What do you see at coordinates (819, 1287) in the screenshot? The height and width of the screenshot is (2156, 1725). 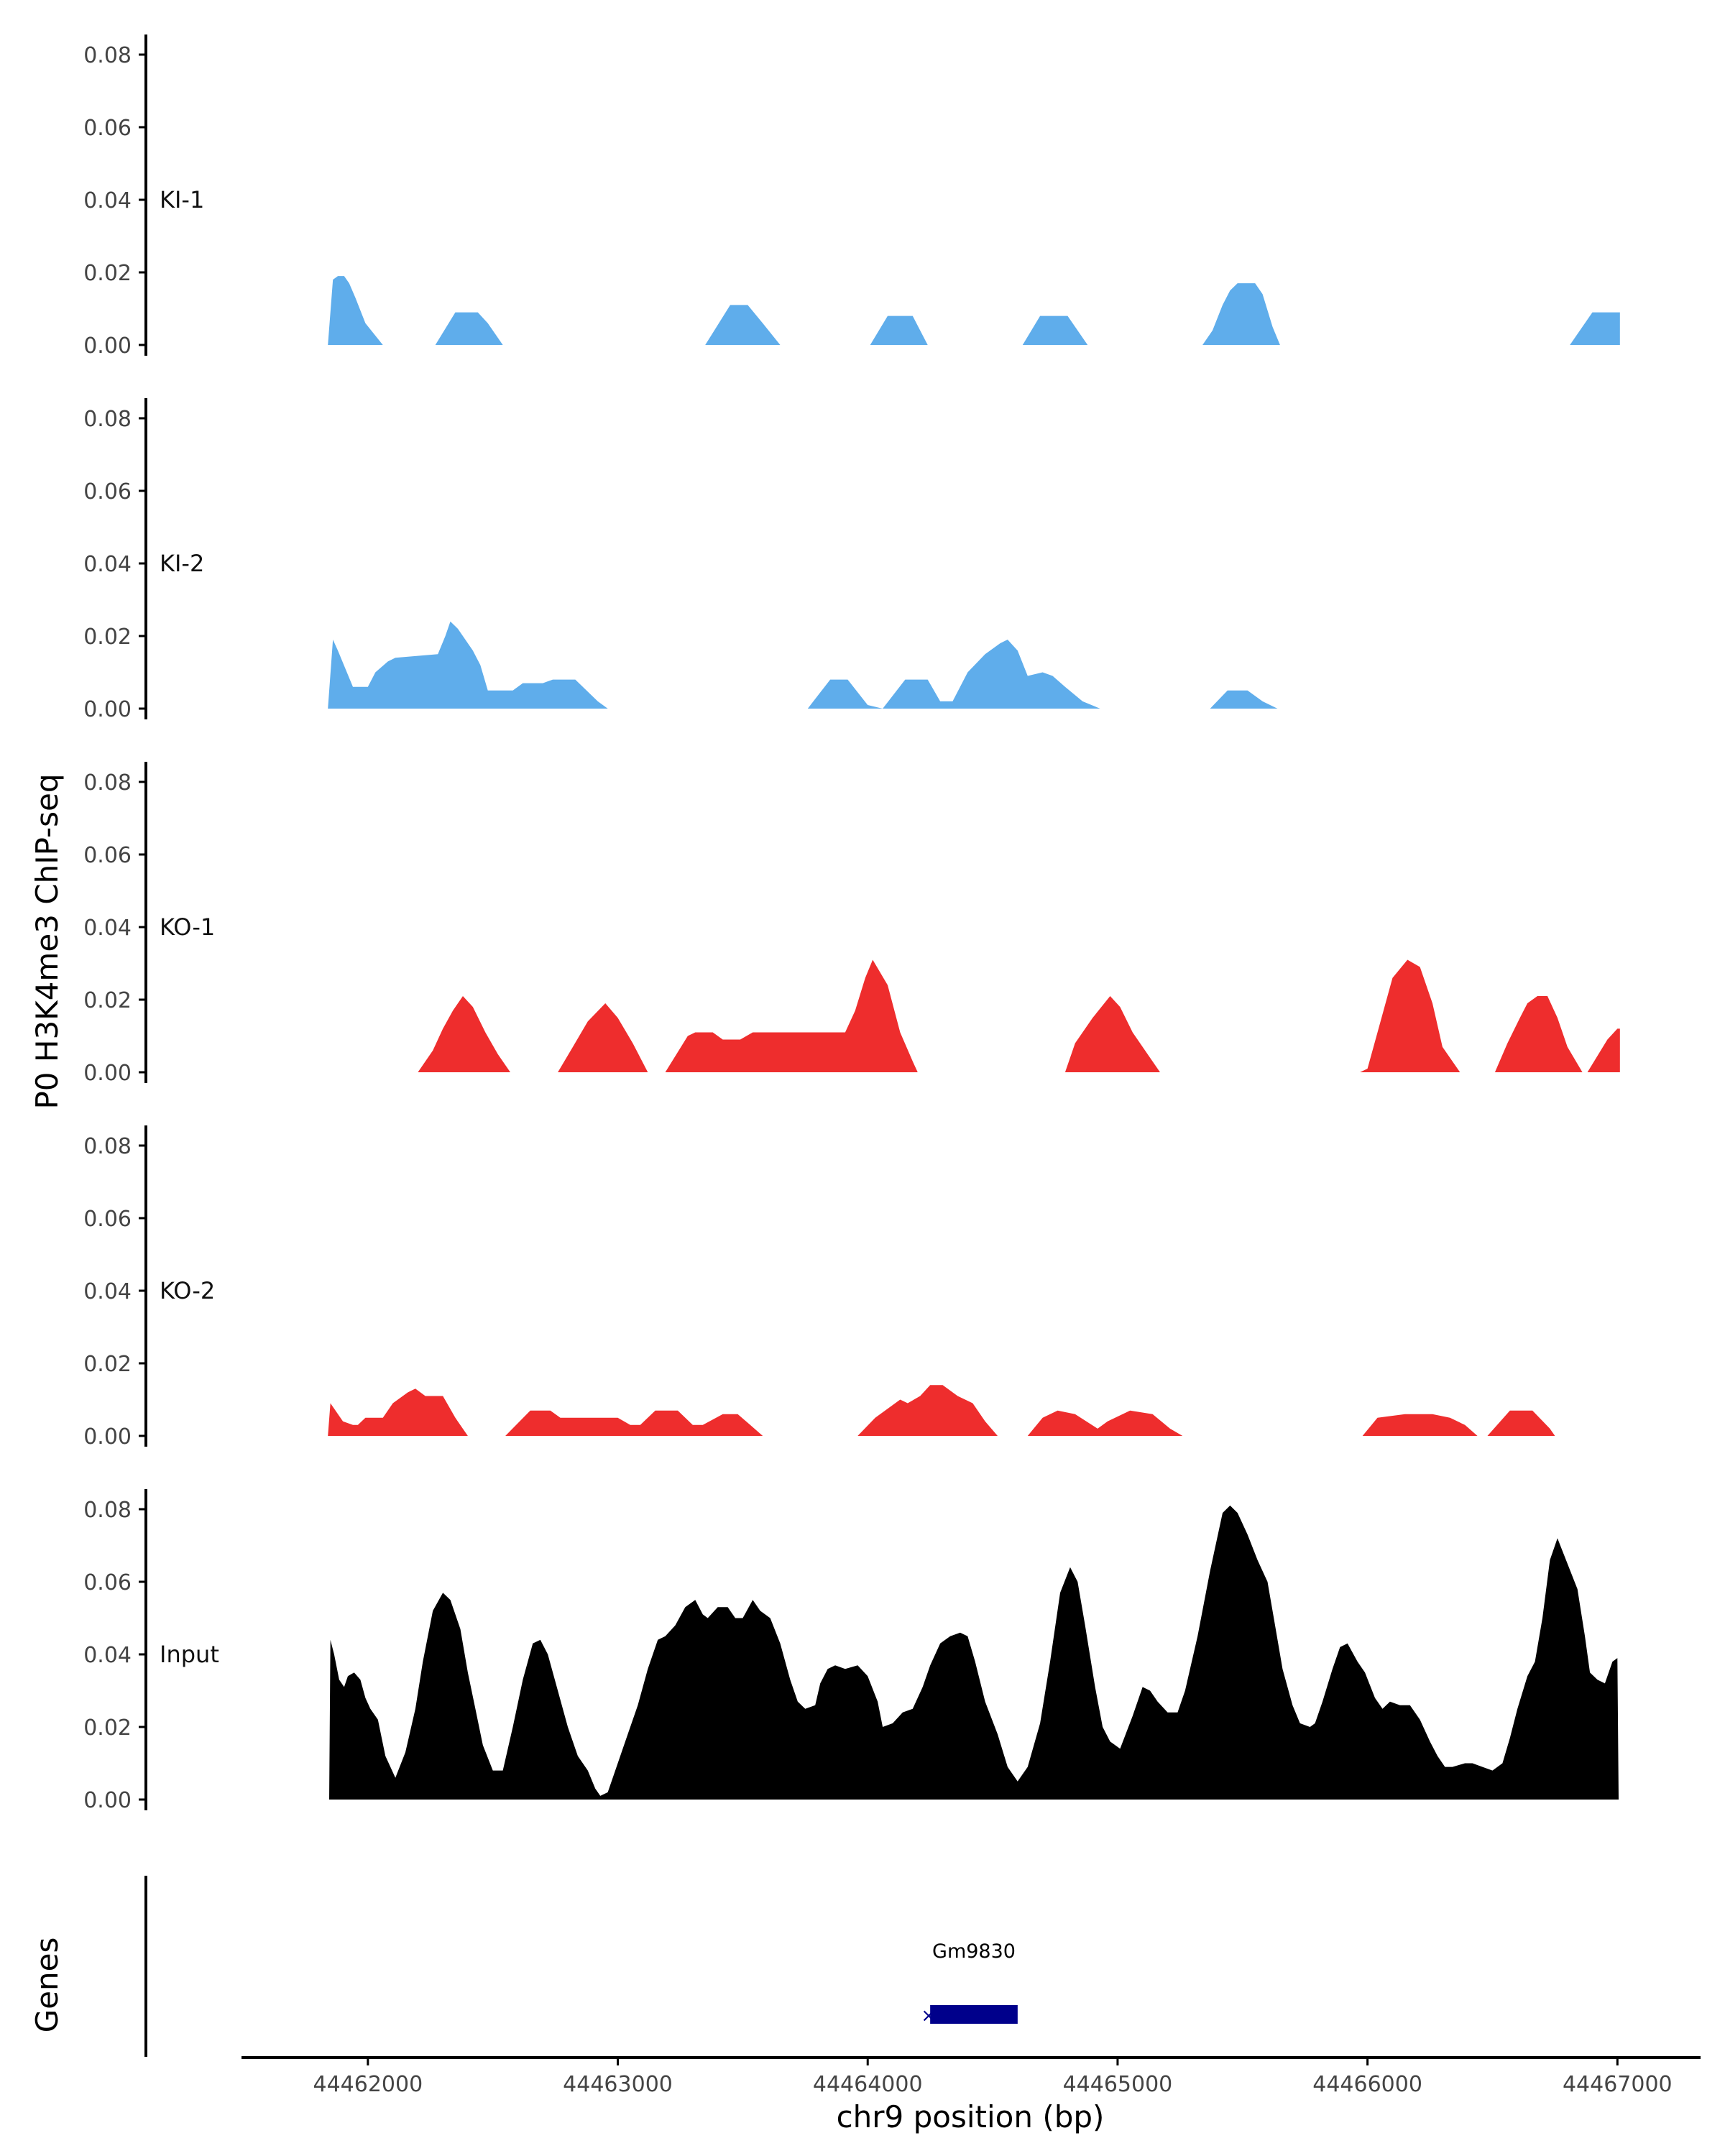 I see `track-panel-ko-2: 0.00 0.02 0.04 0.06 0.08 KO-2` at bounding box center [819, 1287].